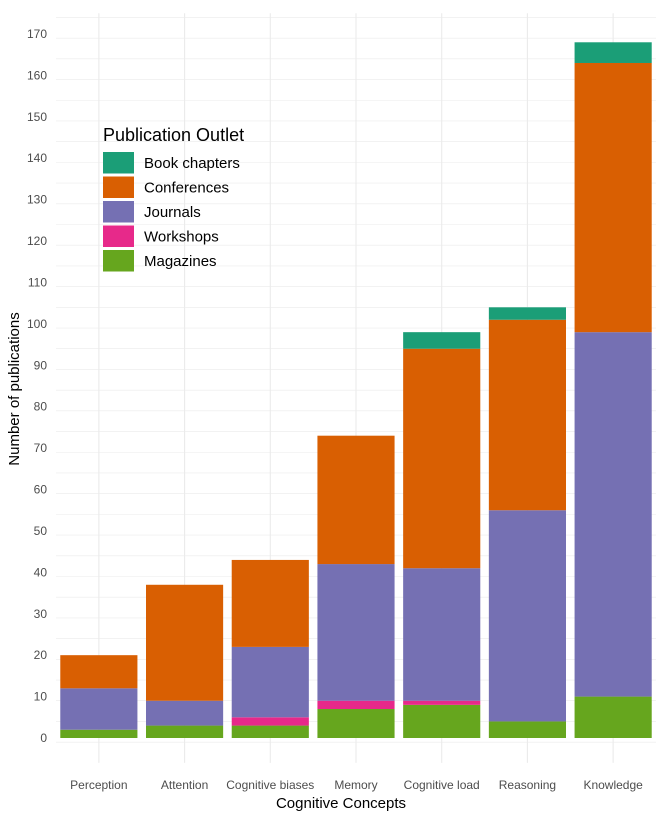  I want to click on bar-magazines-cognitive-biases, so click(270, 731).